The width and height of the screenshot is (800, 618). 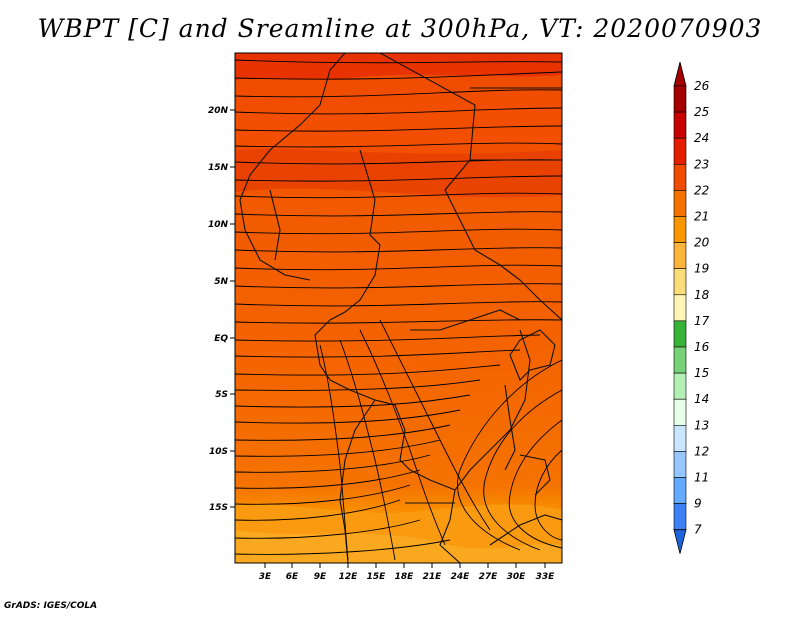 I want to click on lon-label: 9E, so click(x=320, y=577).